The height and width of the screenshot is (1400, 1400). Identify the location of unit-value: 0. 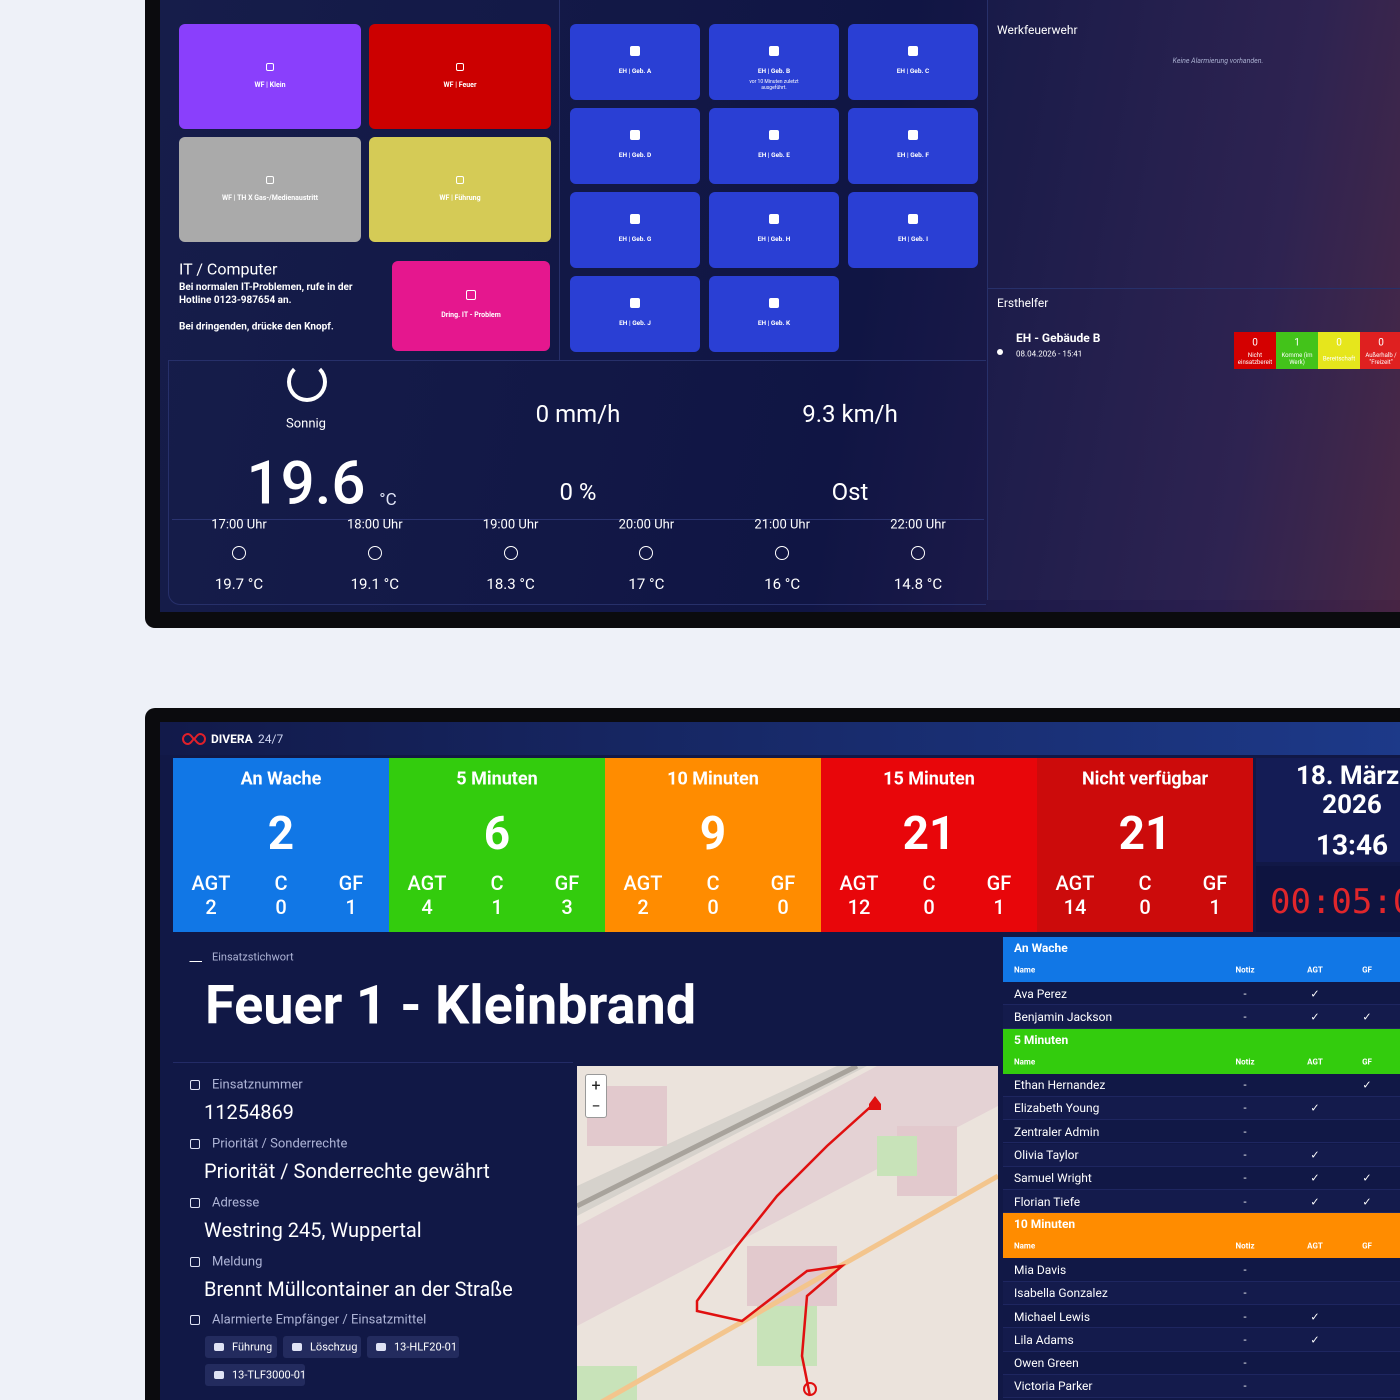
(281, 907).